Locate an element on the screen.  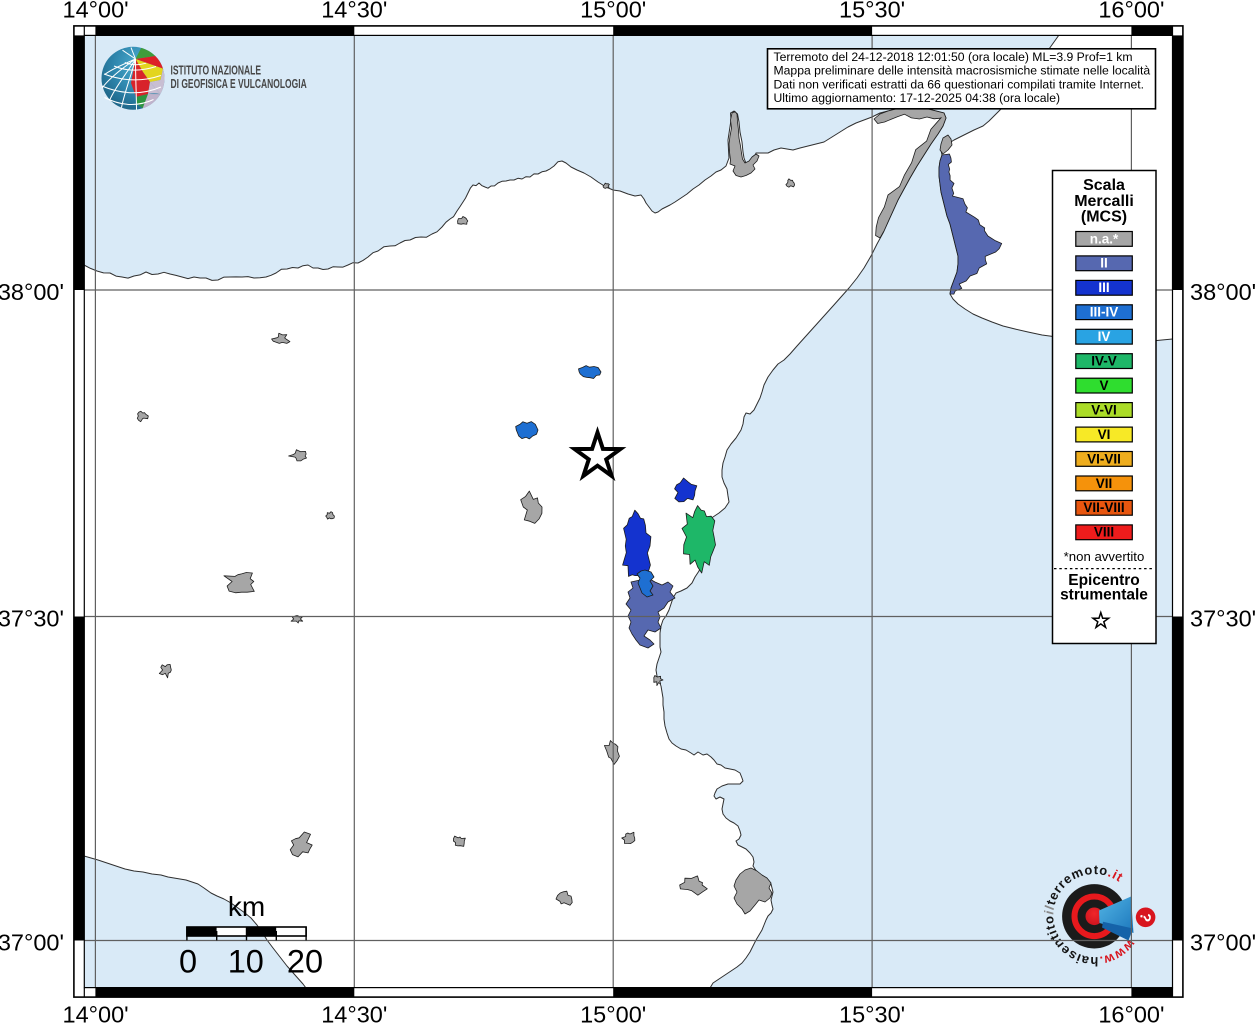
svg-text: IV-V is located at coordinates (1104, 361).